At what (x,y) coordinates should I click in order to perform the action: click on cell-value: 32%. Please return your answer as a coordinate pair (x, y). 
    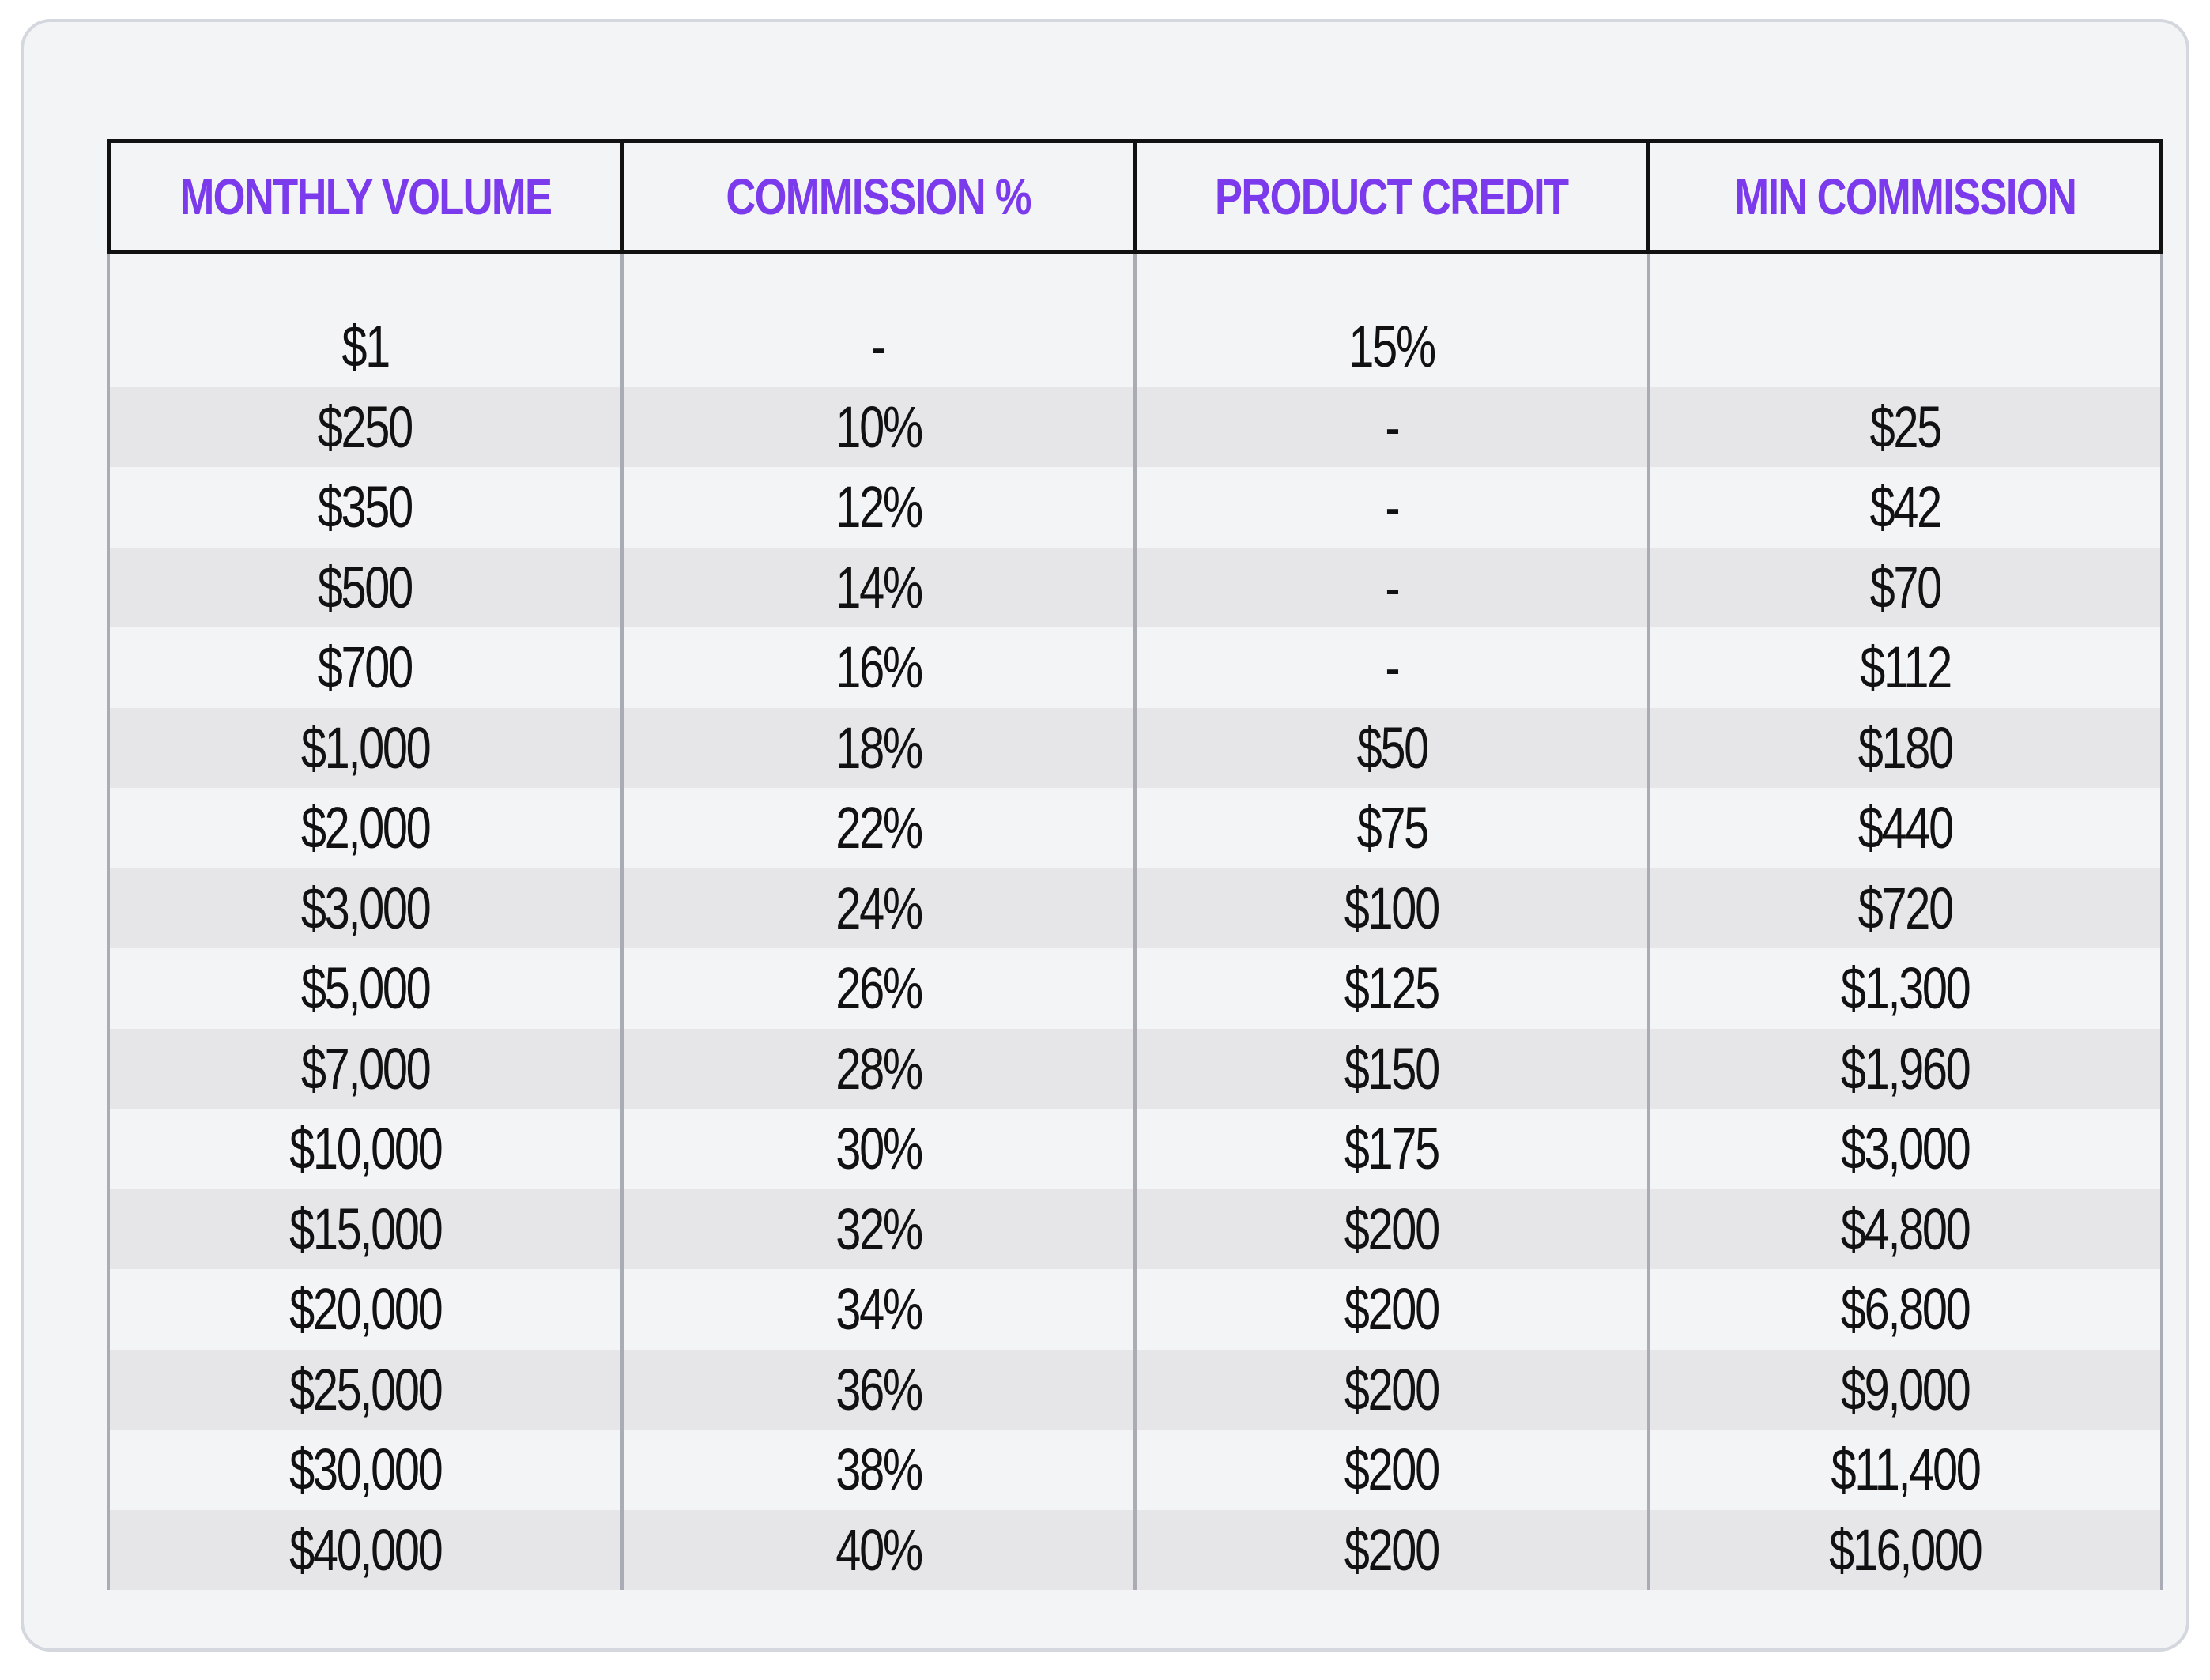
    Looking at the image, I should click on (879, 1229).